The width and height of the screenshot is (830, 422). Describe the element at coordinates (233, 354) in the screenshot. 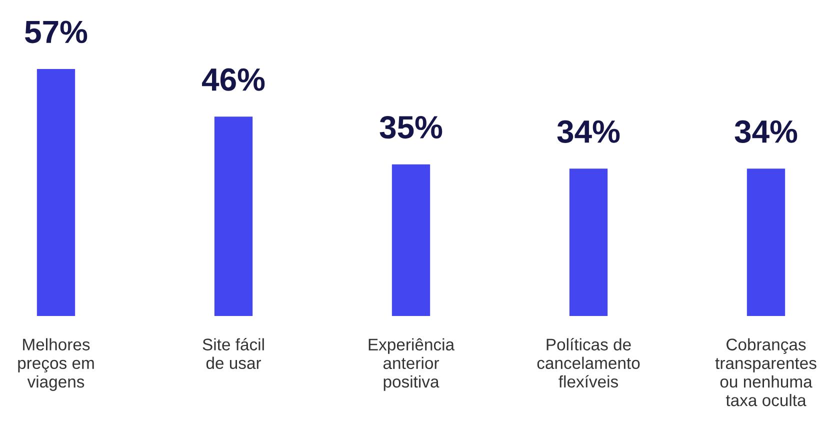

I see `x-tick-label: Site fácil de usar` at that location.